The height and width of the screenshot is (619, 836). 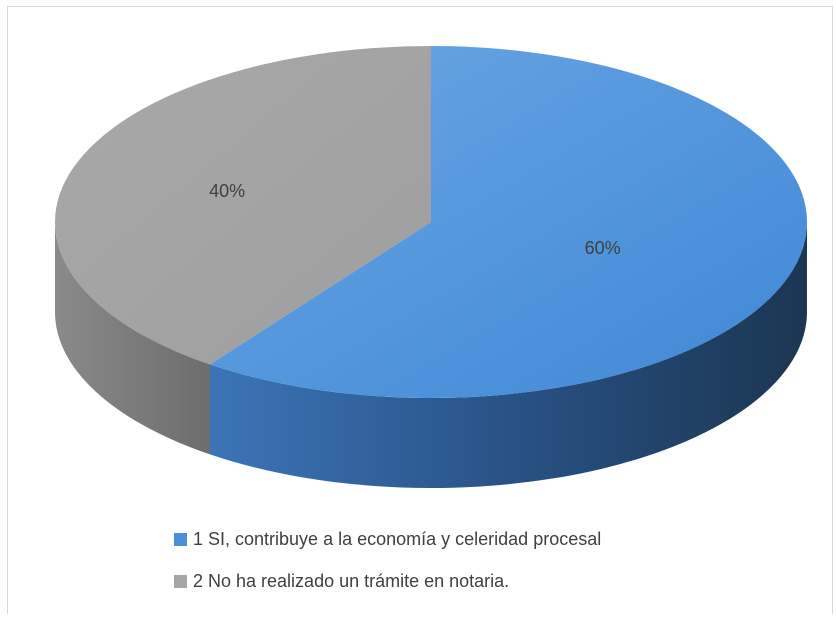 What do you see at coordinates (227, 191) in the screenshot?
I see `data-label-2: 40%` at bounding box center [227, 191].